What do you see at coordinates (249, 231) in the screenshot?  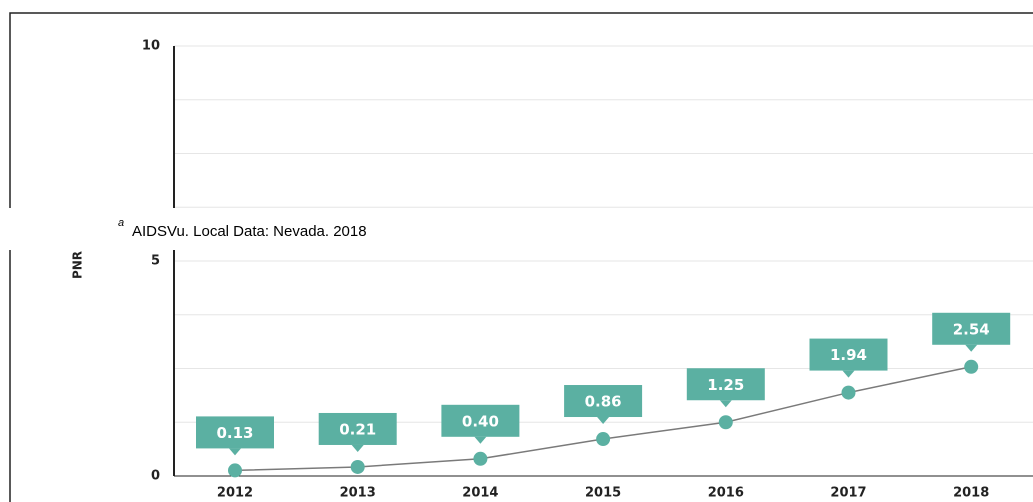 I see `footnote-text: AIDSVu. Local Data: Nevada. 2018` at bounding box center [249, 231].